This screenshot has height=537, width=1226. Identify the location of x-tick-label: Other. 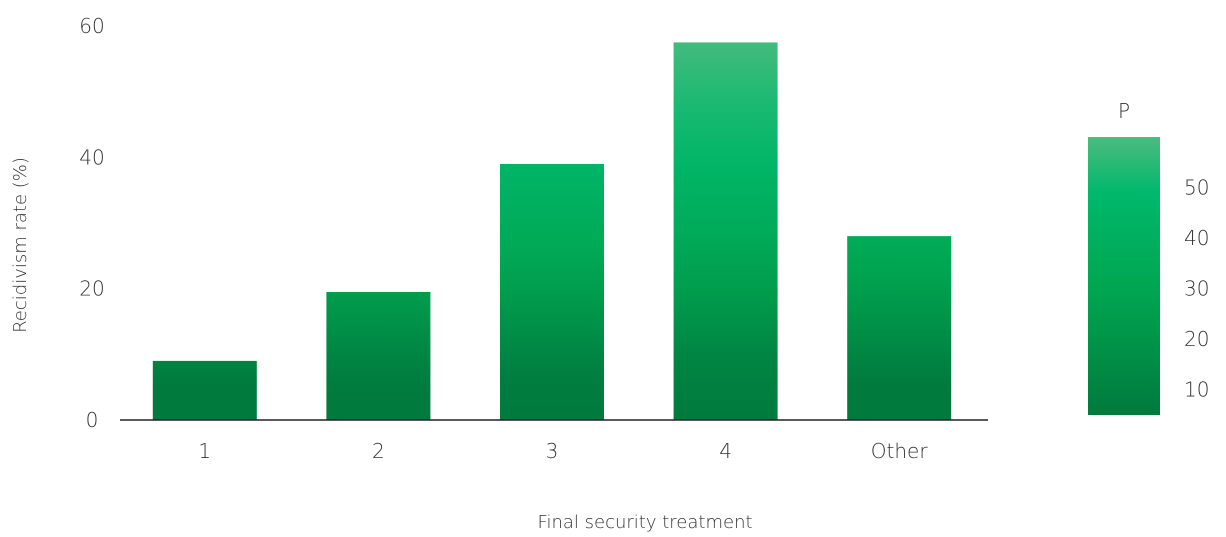
(900, 451).